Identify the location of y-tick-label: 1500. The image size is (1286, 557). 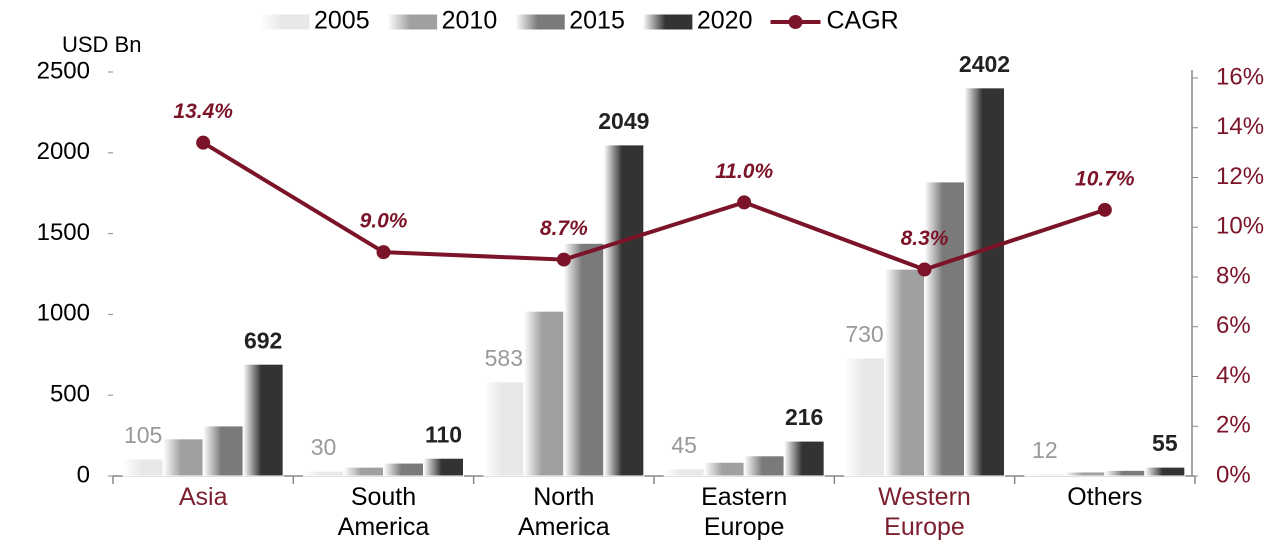
(63, 232).